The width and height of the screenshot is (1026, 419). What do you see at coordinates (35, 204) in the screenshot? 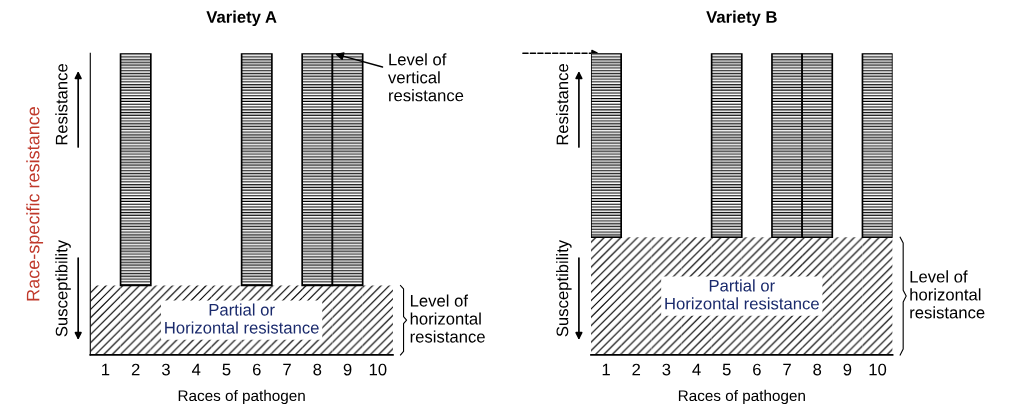
I see `y-axis-title: Race-specific resistance` at bounding box center [35, 204].